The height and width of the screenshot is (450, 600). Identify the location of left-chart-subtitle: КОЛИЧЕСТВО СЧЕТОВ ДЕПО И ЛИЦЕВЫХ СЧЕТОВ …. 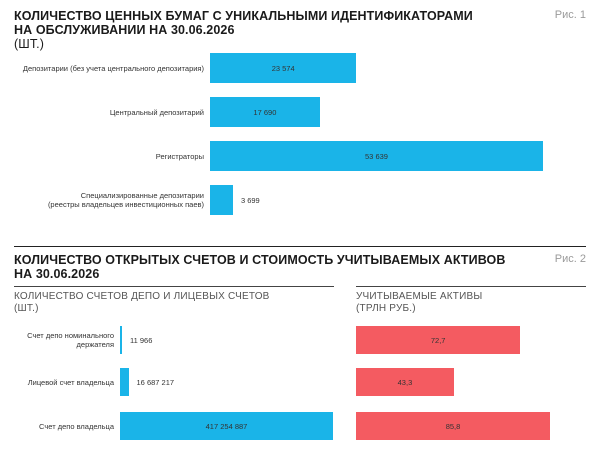
(142, 303).